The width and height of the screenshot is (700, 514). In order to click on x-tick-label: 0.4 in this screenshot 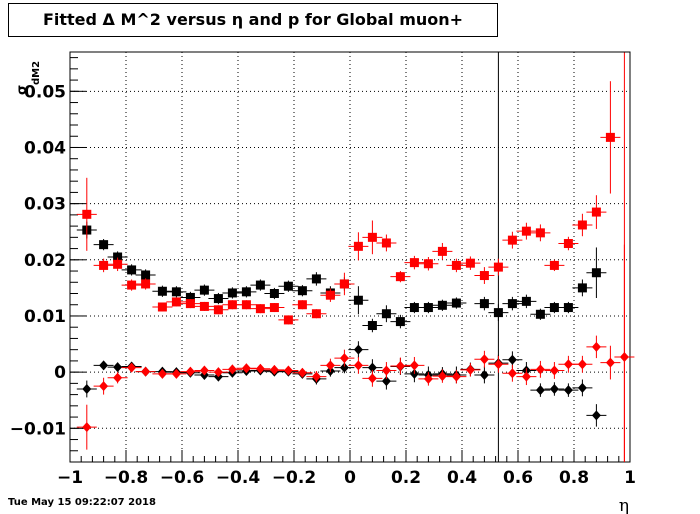, I will do `click(462, 478)`.